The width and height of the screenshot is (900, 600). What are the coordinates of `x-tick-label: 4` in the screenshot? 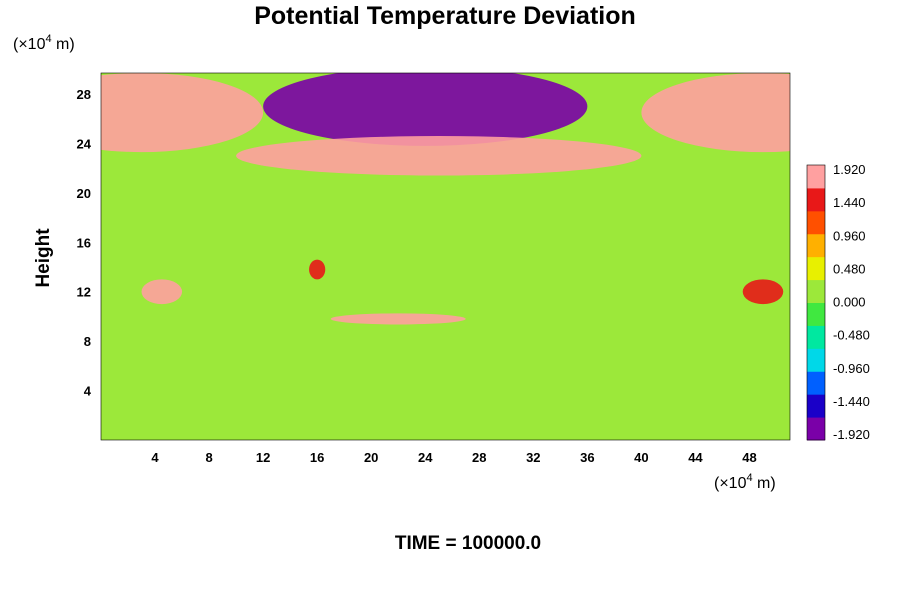 It's located at (155, 457).